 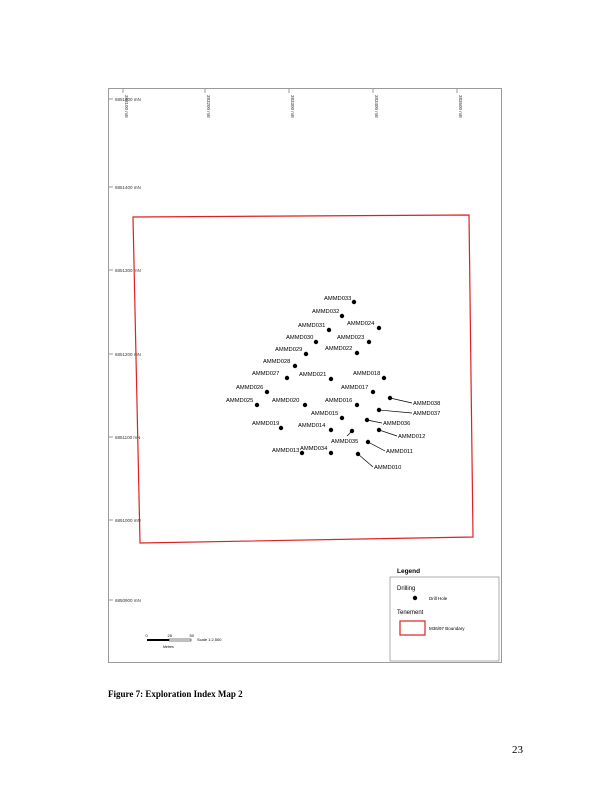 What do you see at coordinates (312, 375) in the screenshot?
I see `drill-hole-label: AMMD021` at bounding box center [312, 375].